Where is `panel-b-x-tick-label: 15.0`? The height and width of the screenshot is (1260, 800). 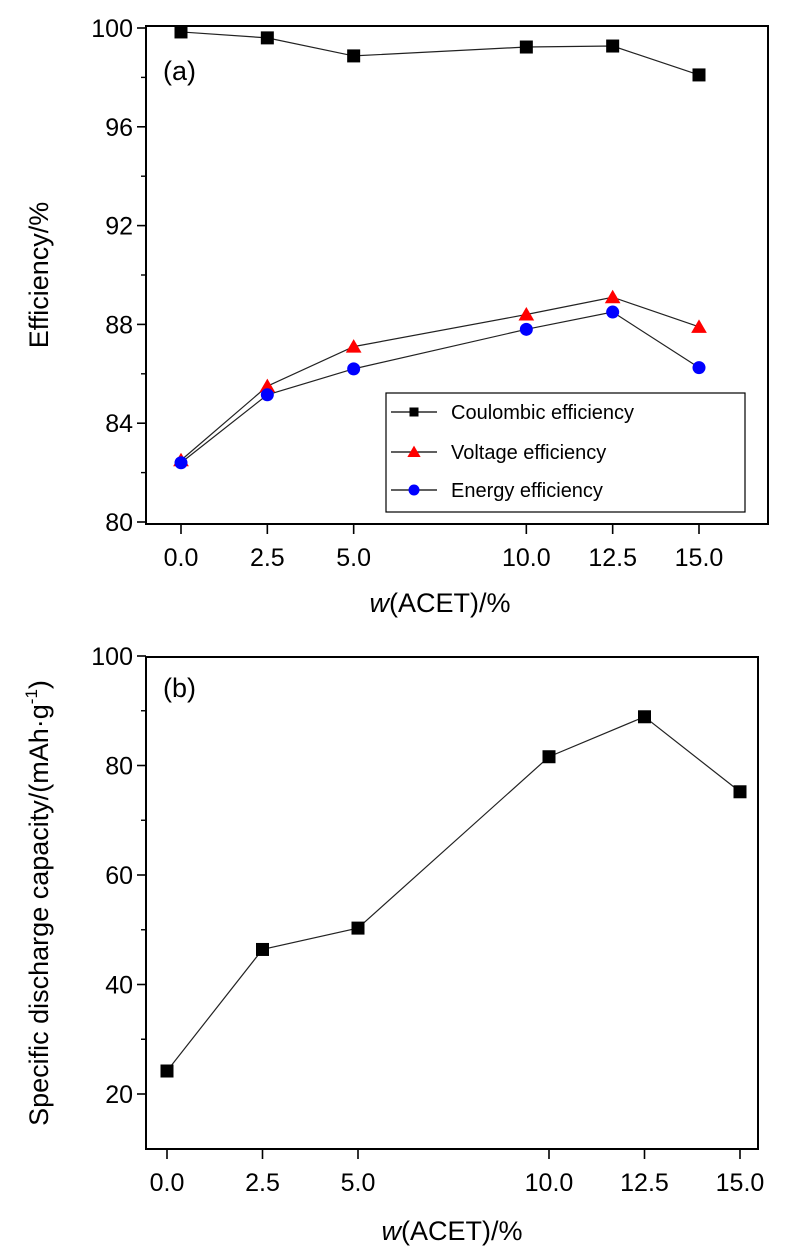
panel-b-x-tick-label: 15.0 is located at coordinates (740, 1183).